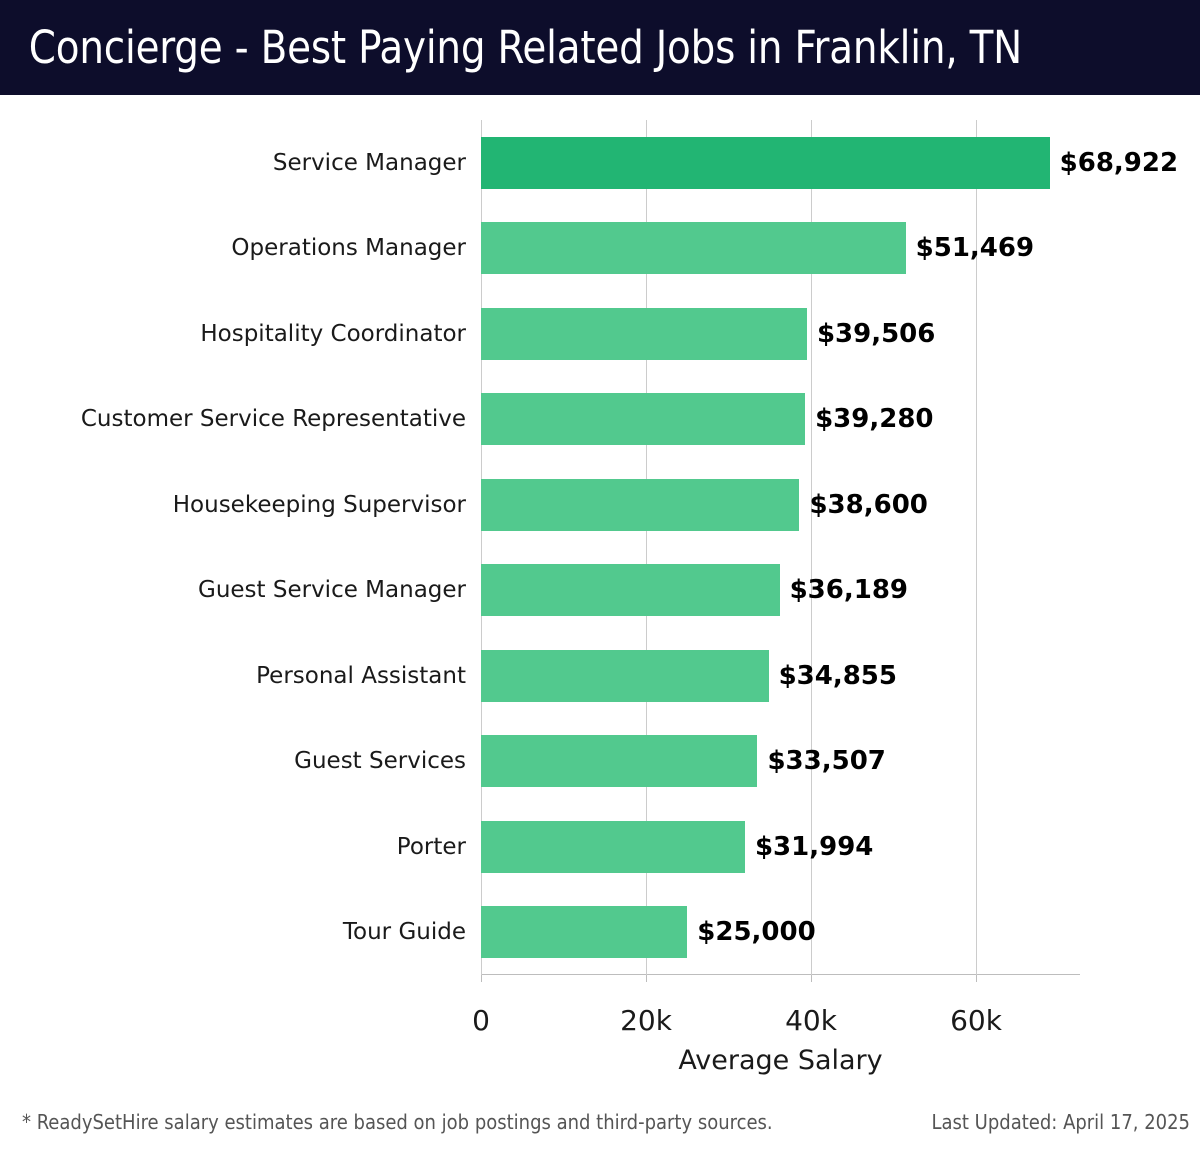  Describe the element at coordinates (811, 1020) in the screenshot. I see `x-axis-tick-label: 40k` at that location.